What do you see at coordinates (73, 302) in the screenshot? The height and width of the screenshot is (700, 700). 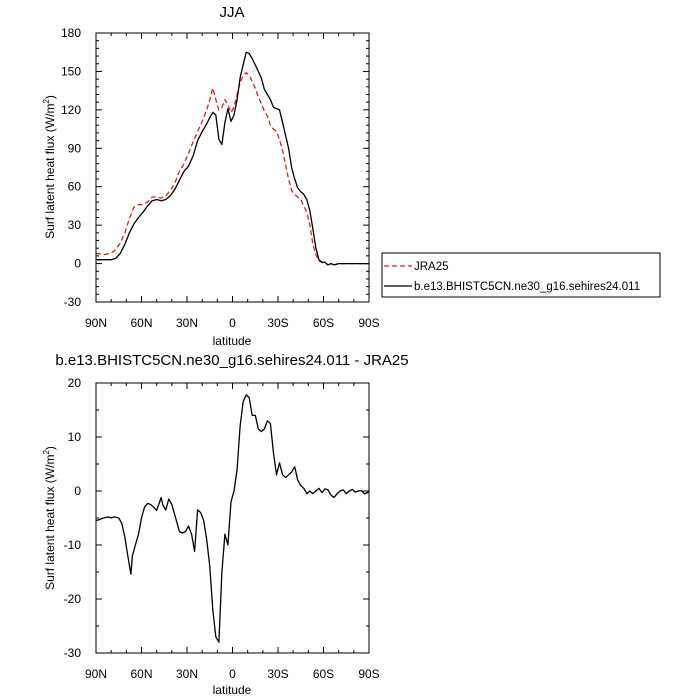 I see `top-y-tick-label: -30` at bounding box center [73, 302].